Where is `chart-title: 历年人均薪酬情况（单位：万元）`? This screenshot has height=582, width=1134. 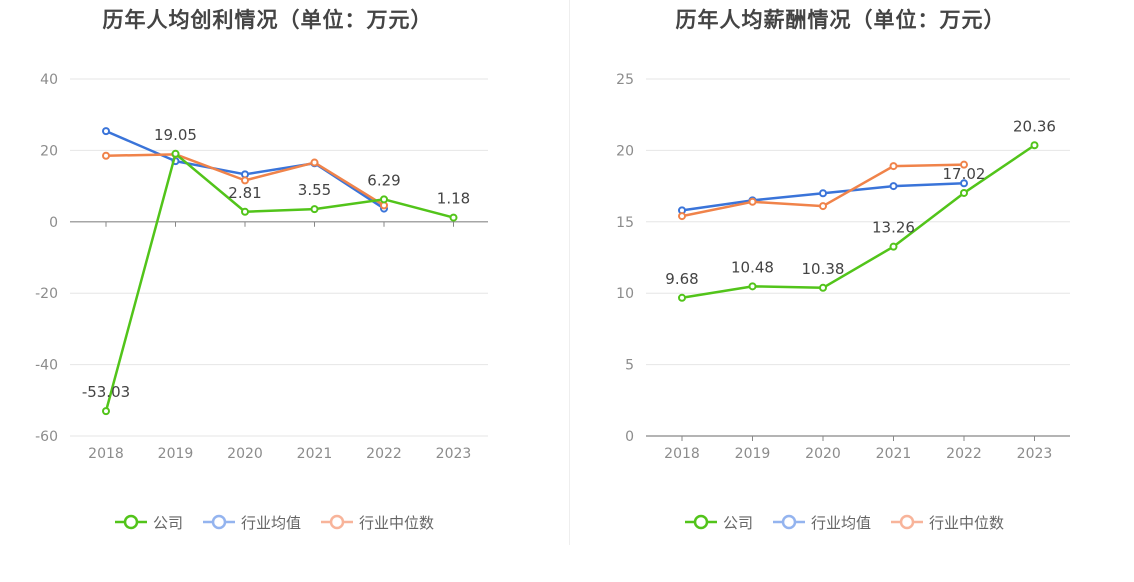 chart-title: 历年人均薪酬情况（单位：万元） is located at coordinates (840, 20).